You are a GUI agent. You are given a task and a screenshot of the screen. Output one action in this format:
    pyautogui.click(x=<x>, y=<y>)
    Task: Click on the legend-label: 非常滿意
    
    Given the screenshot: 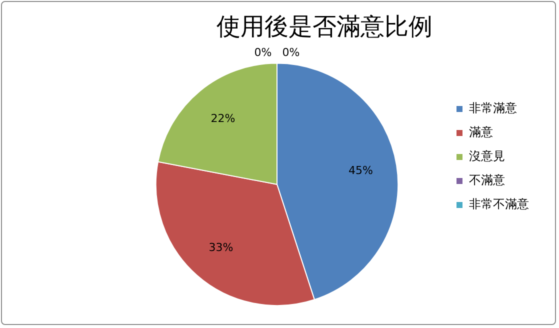 What is the action you would take?
    pyautogui.click(x=493, y=108)
    